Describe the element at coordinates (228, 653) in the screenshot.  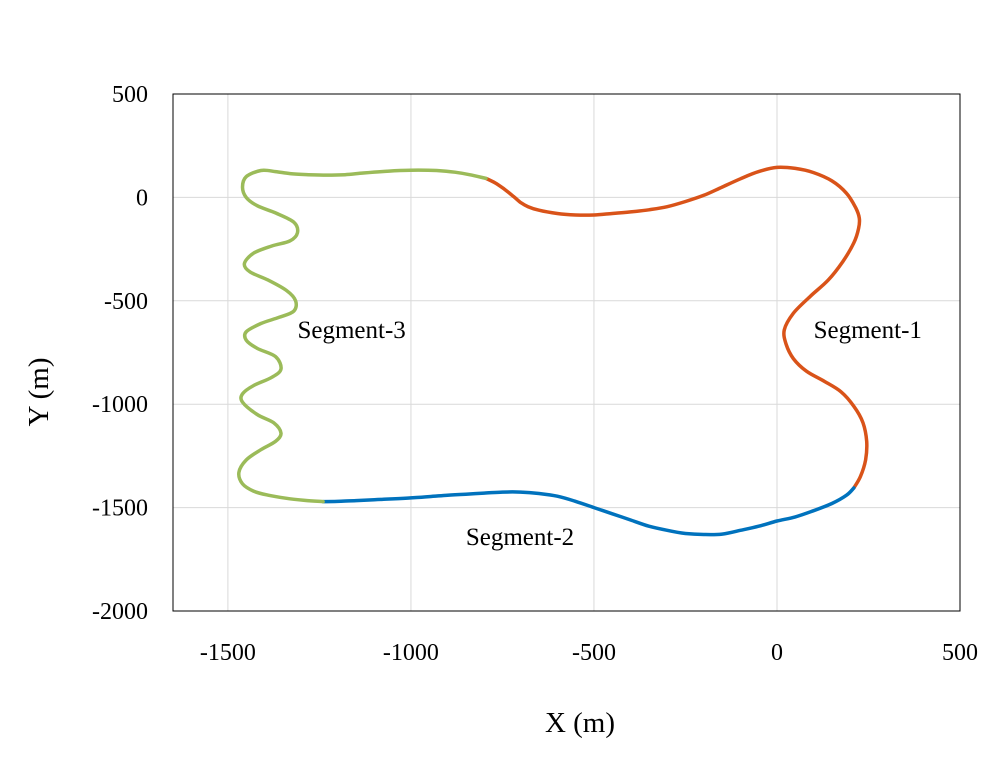
I see `x-tick-label: -1500` at that location.